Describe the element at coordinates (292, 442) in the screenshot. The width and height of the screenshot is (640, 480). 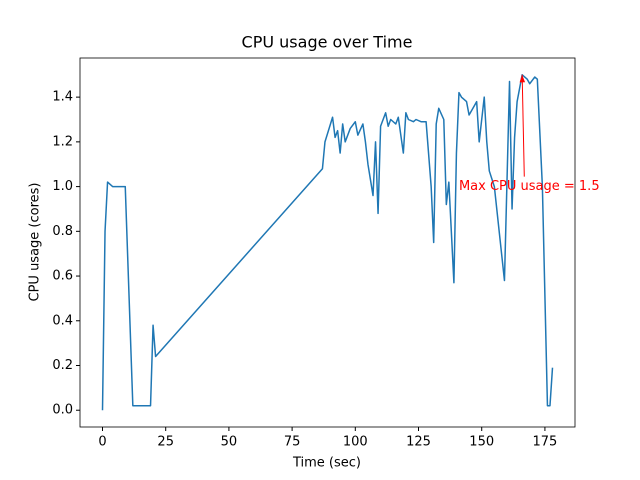
I see `x-tick-label: 75` at that location.